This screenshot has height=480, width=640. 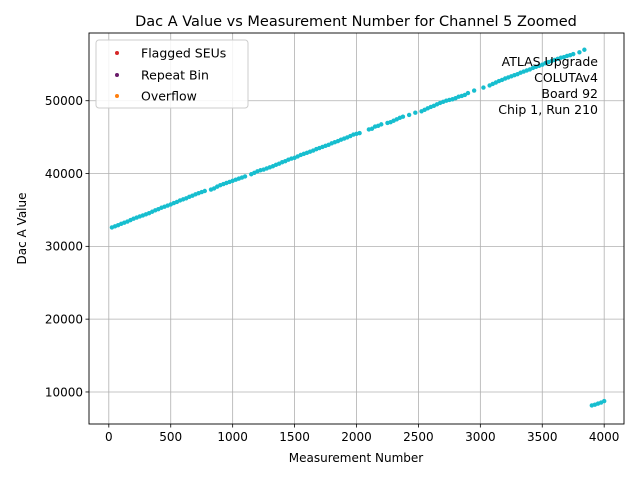 I want to click on annotation-line-3: Board 92, so click(x=569, y=93).